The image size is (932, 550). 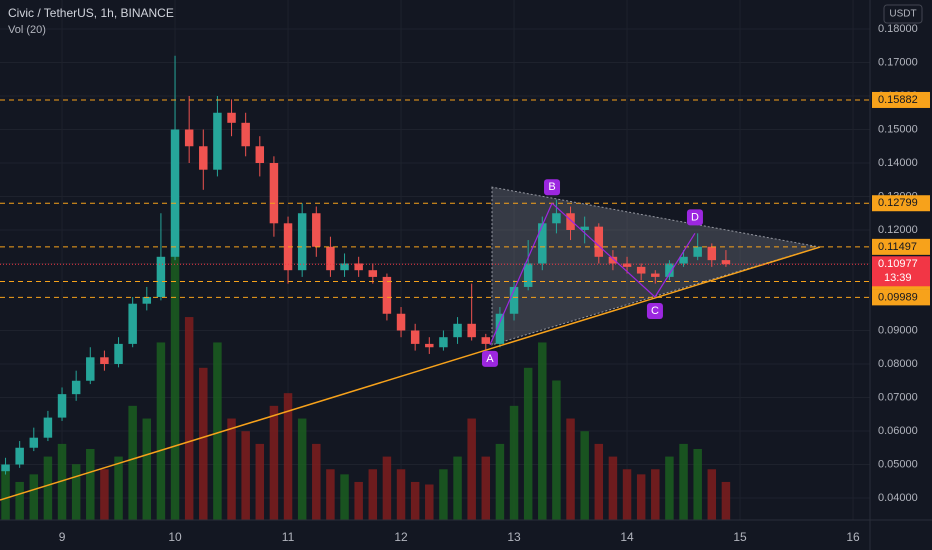 What do you see at coordinates (627, 537) in the screenshot?
I see `x-tick-label: 14` at bounding box center [627, 537].